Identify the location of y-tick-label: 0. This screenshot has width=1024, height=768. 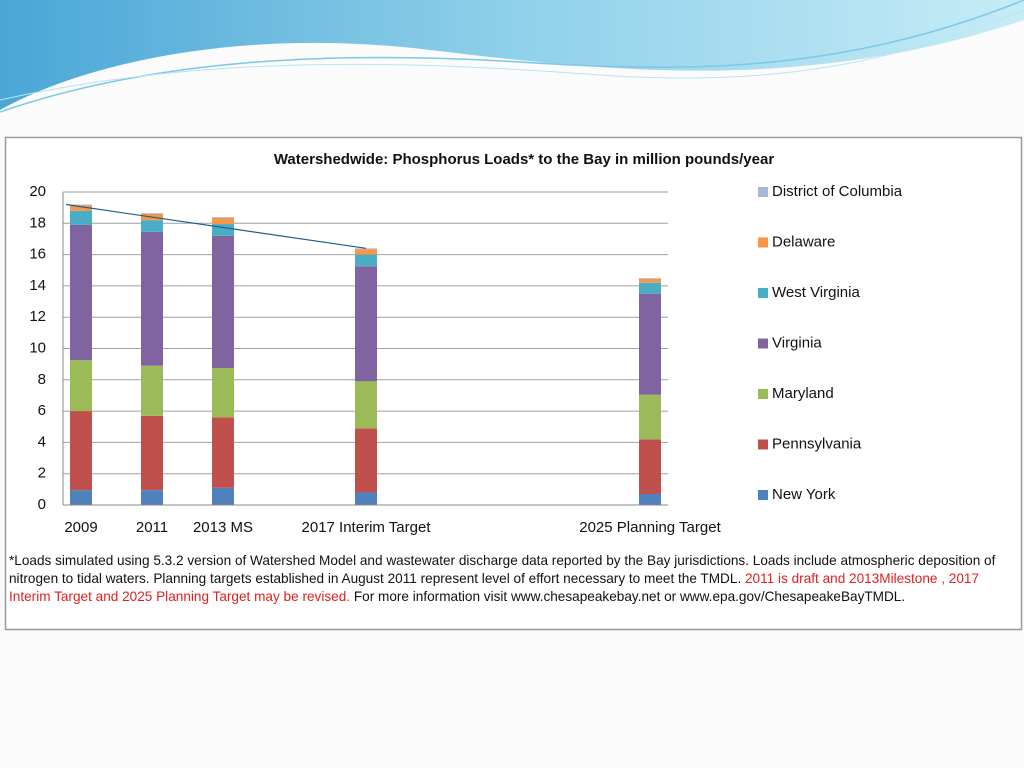
(42, 504).